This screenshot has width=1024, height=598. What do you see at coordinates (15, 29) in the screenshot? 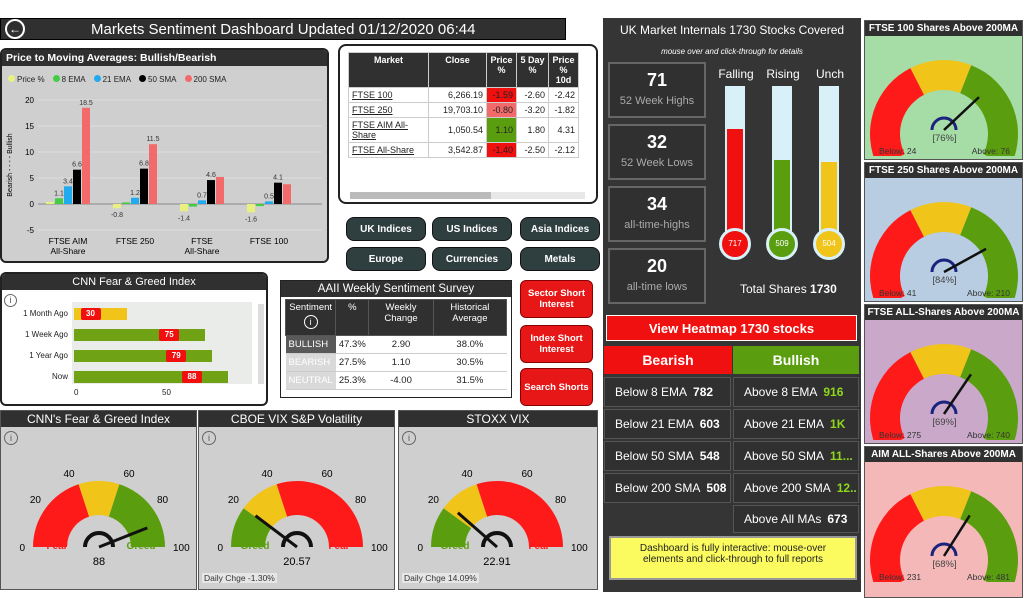
I see `back-arrow-icon: ←` at bounding box center [15, 29].